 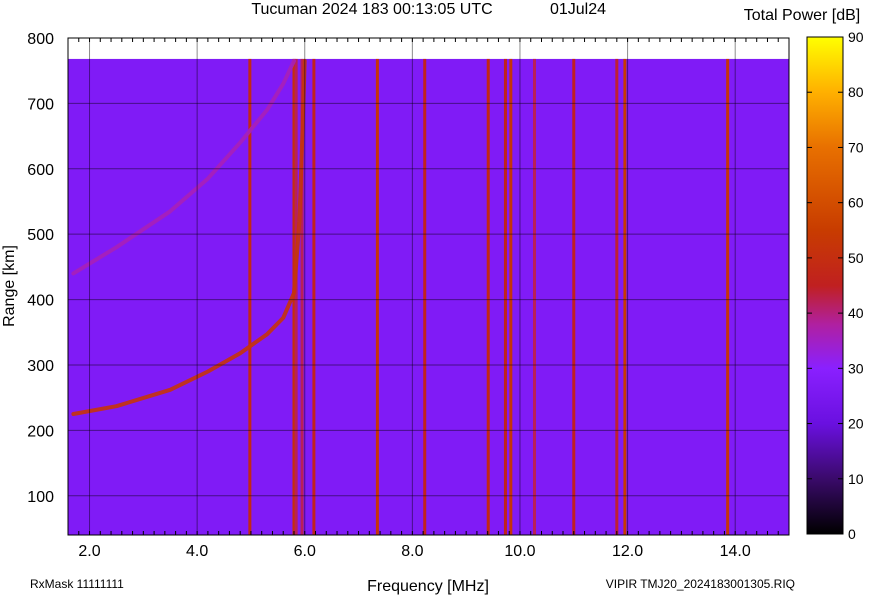 What do you see at coordinates (40, 268) in the screenshot?
I see `y-axis-ticks: 100 200 300 400 500 600 700 800` at bounding box center [40, 268].